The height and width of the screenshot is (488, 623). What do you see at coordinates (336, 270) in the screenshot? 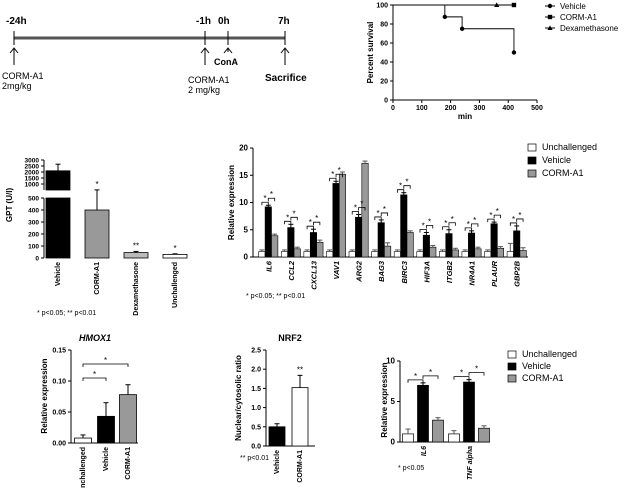
I see `x-tick-label: VAV1` at bounding box center [336, 270].